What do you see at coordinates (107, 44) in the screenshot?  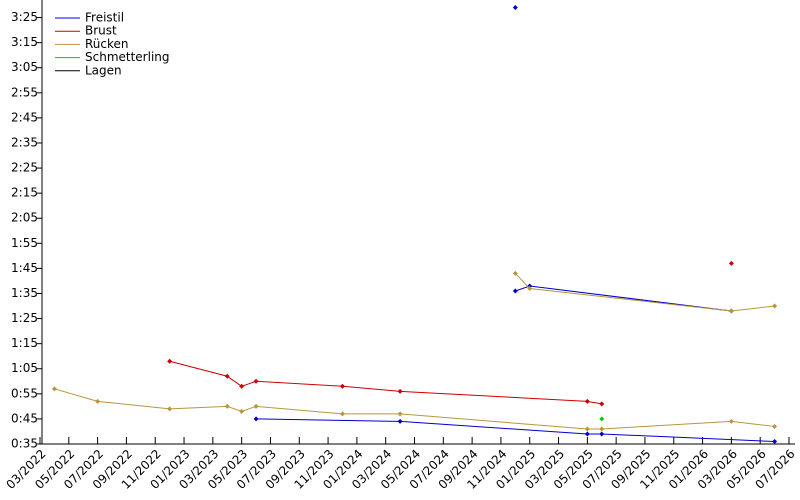 I see `legend-label: Rücken` at bounding box center [107, 44].